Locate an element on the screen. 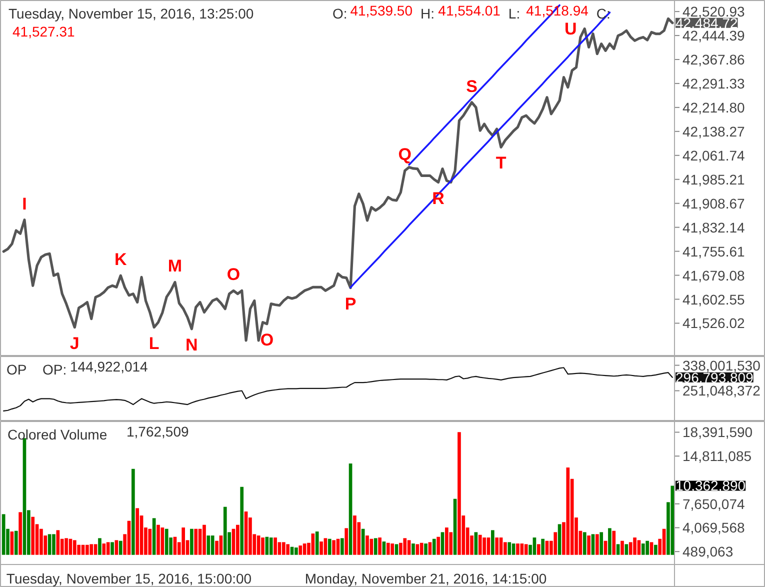 The width and height of the screenshot is (765, 587). chart-title: OP is located at coordinates (16, 370).